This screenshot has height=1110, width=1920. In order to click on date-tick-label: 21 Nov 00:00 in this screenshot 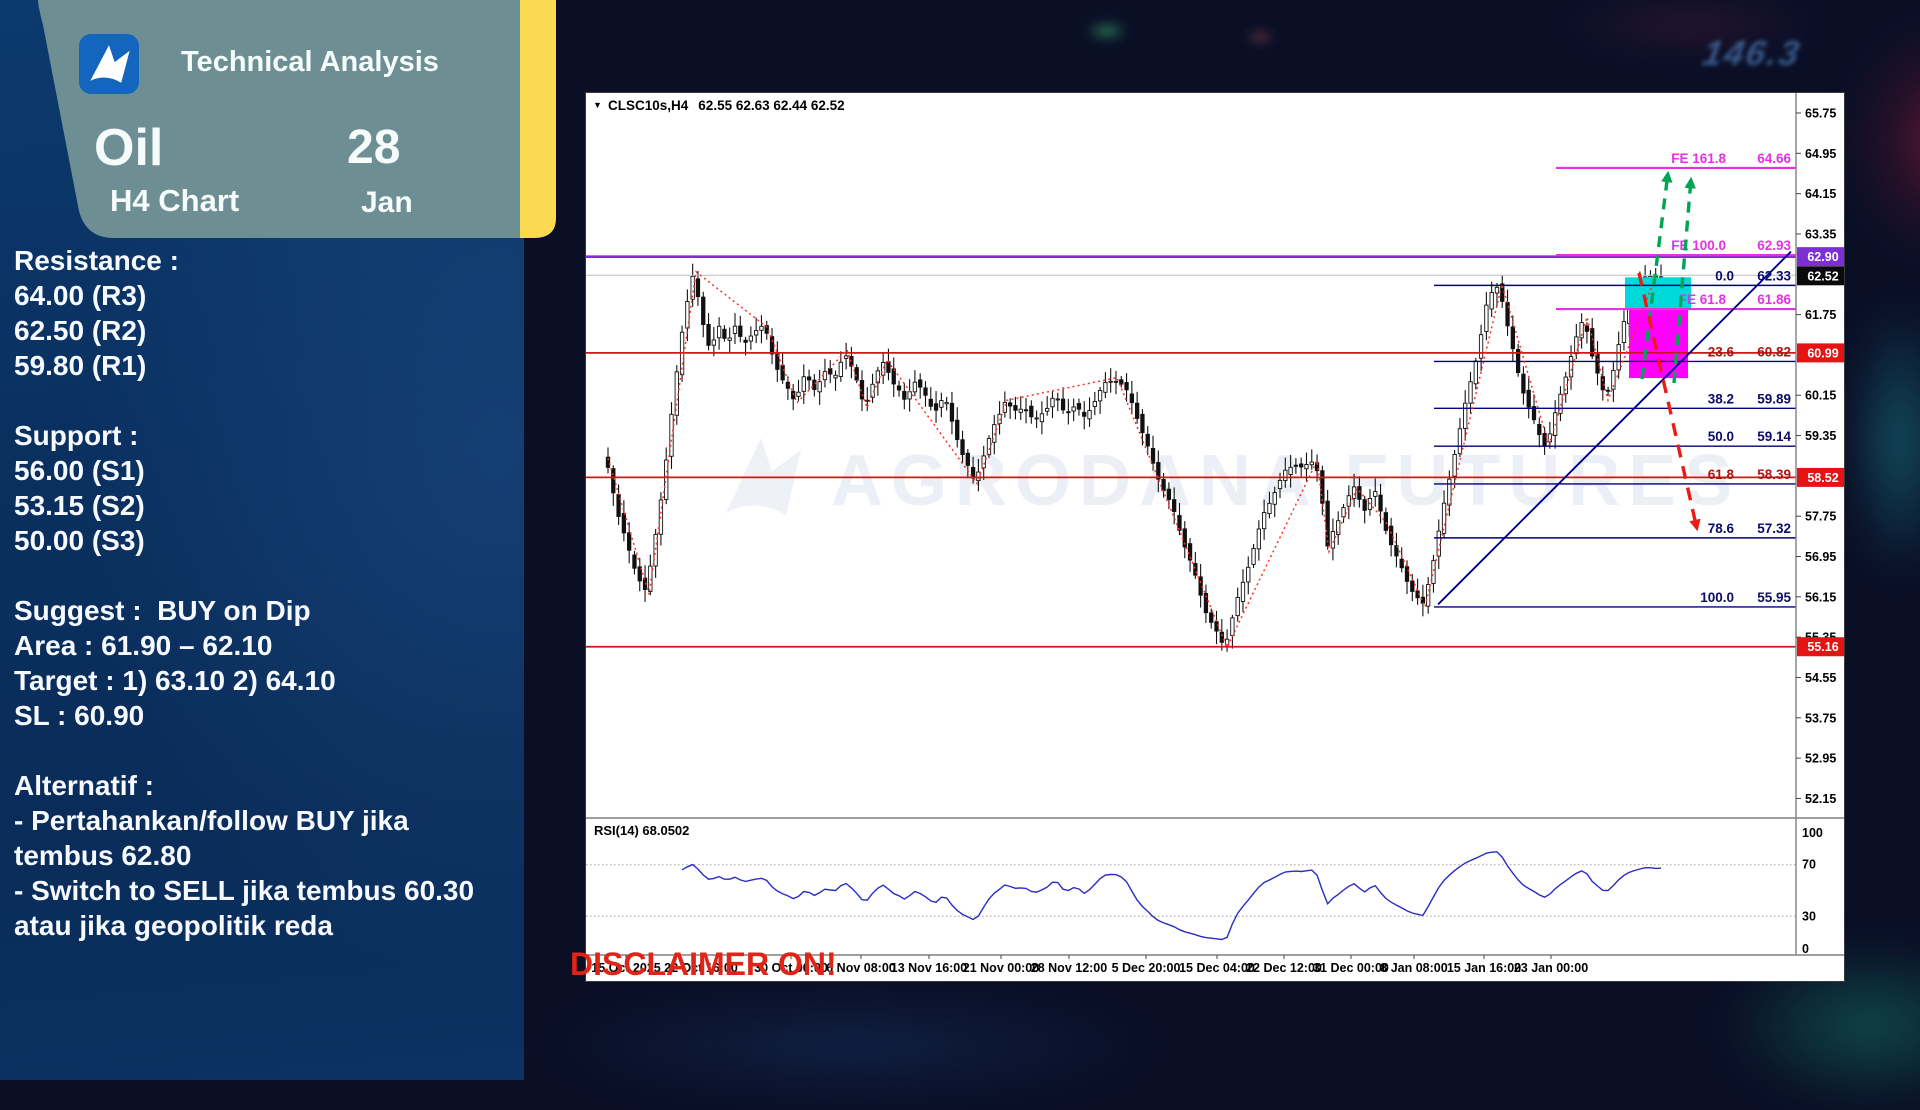, I will do `click(1001, 968)`.